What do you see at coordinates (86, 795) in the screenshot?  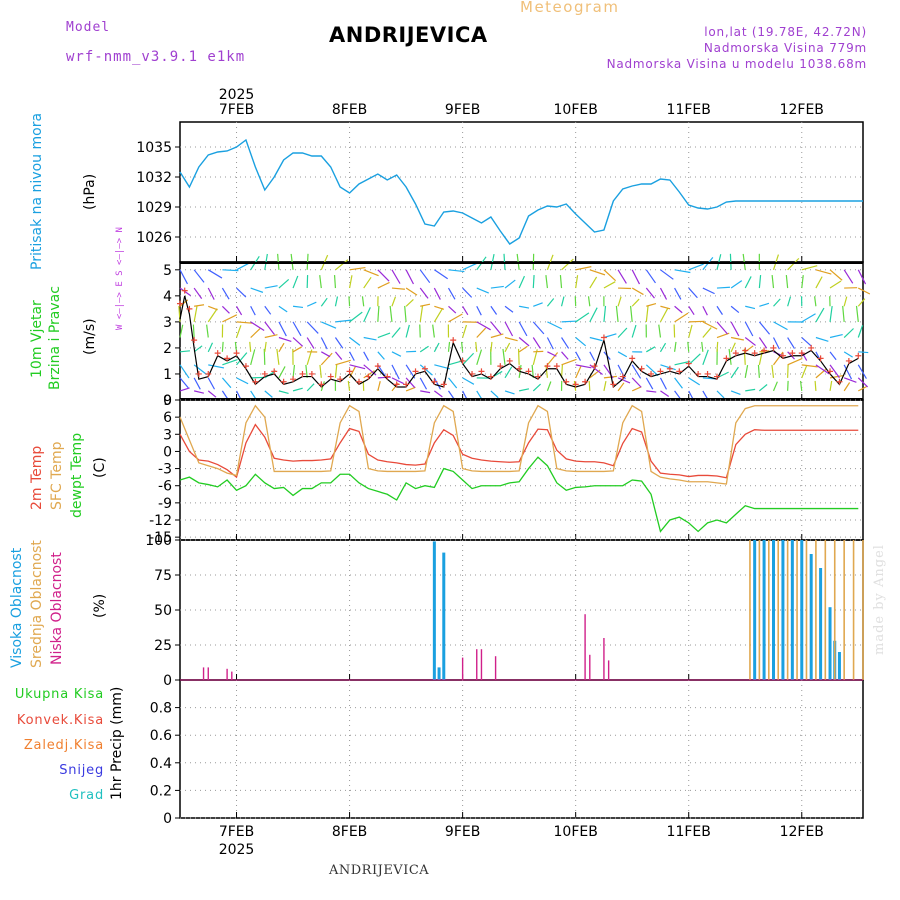 I see `legend-hail: Grad` at bounding box center [86, 795].